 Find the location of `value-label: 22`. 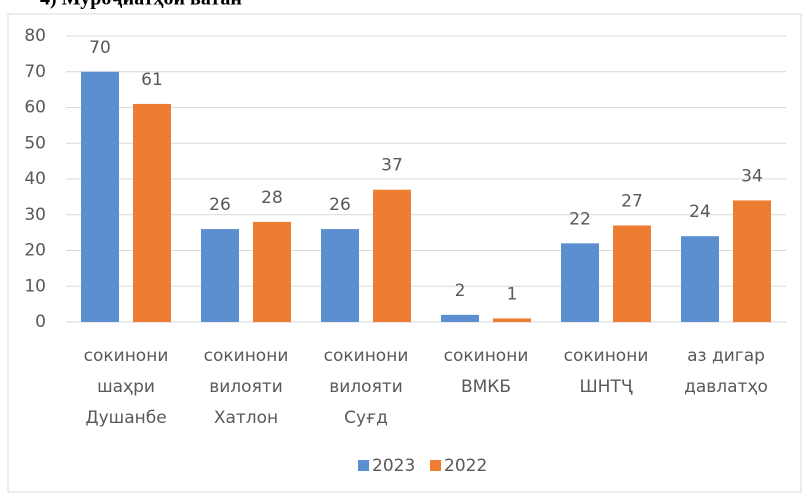

value-label: 22 is located at coordinates (580, 219).